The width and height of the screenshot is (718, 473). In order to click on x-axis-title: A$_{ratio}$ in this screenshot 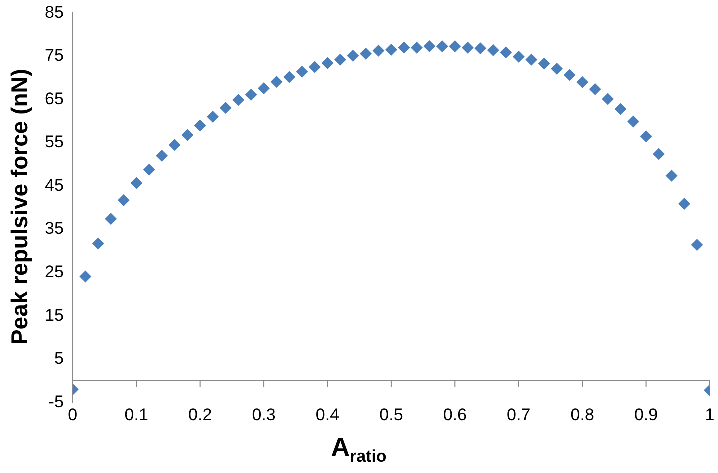, I will do `click(359, 450)`.